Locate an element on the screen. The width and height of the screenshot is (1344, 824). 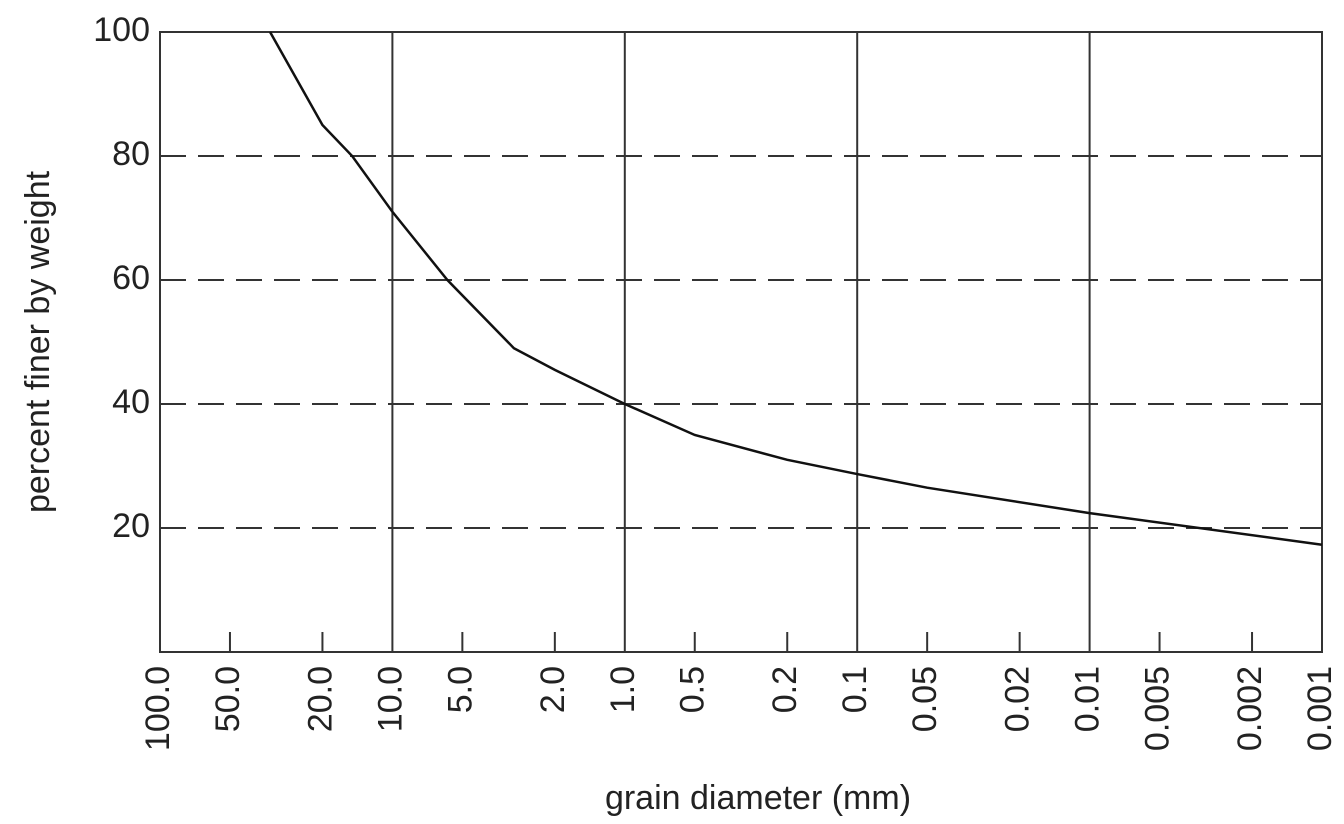
x-tick-label: 0.2 is located at coordinates (785, 689).